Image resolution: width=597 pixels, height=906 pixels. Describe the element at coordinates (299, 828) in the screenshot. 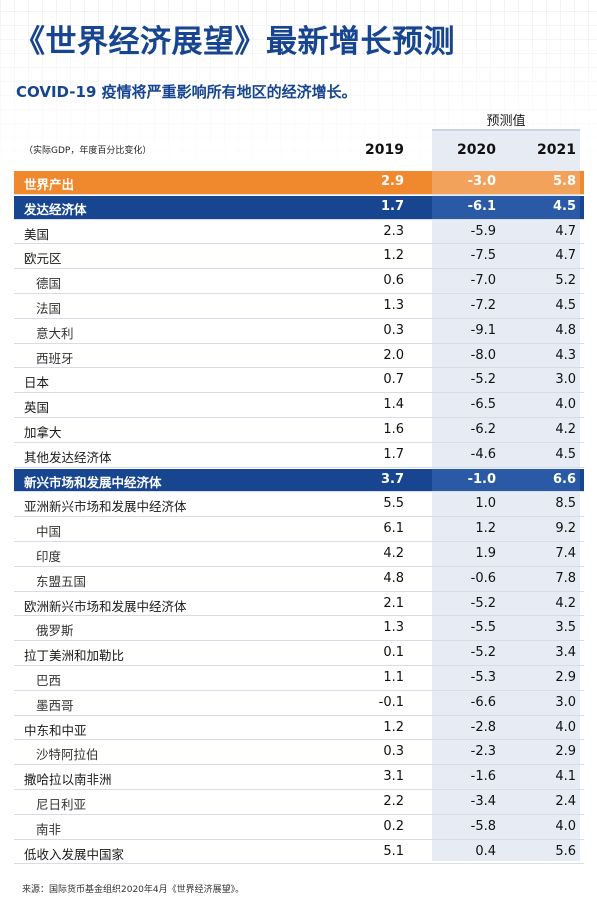

I see `table-row: 南非 0.2 -5.8 4.0` at that location.